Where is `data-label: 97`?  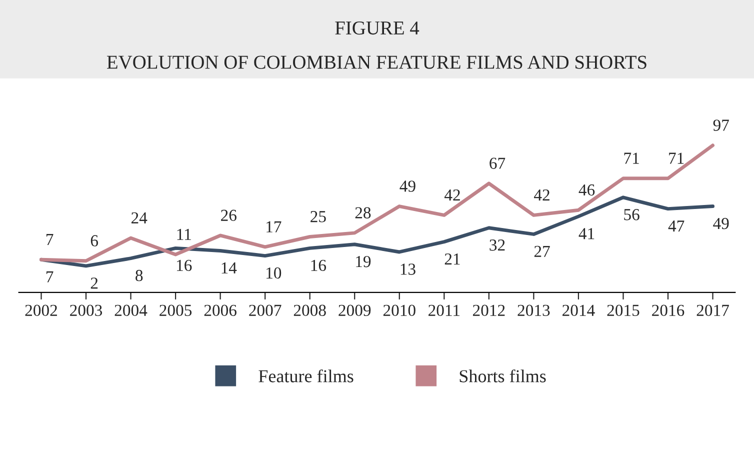 data-label: 97 is located at coordinates (721, 125).